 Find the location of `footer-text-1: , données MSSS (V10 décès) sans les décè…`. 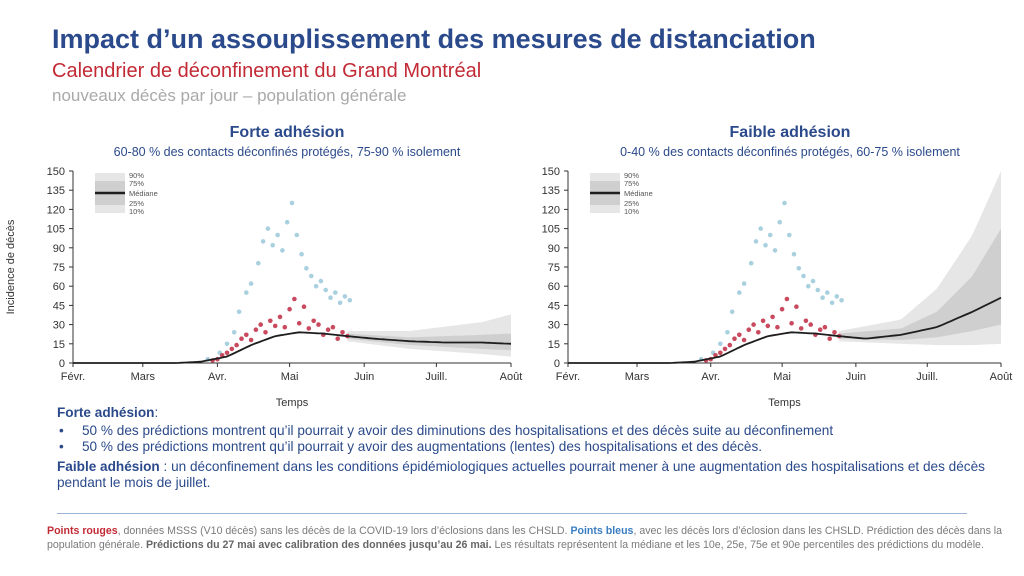

footer-text-1: , données MSSS (V10 décès) sans les décè… is located at coordinates (344, 531).